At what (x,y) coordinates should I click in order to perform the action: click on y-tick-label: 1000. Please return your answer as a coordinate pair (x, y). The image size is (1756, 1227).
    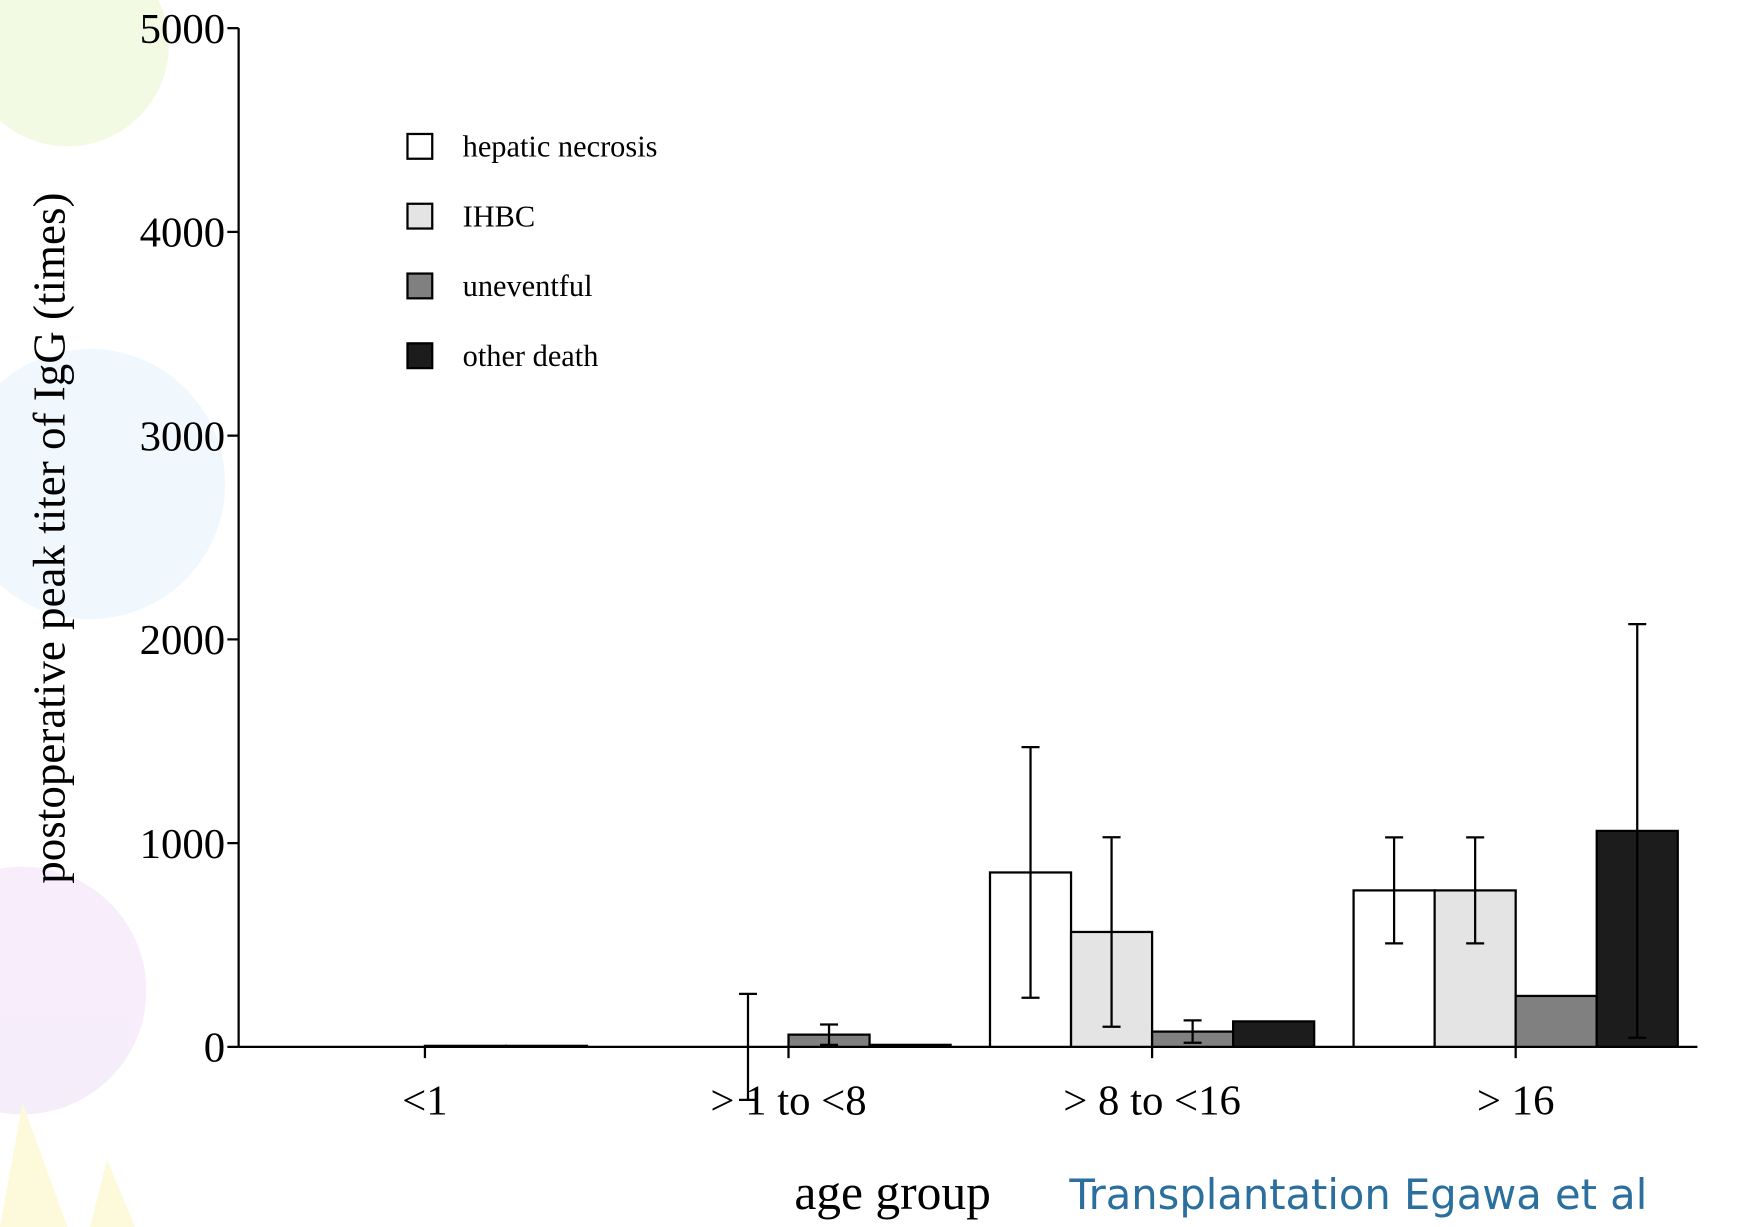
    Looking at the image, I should click on (183, 844).